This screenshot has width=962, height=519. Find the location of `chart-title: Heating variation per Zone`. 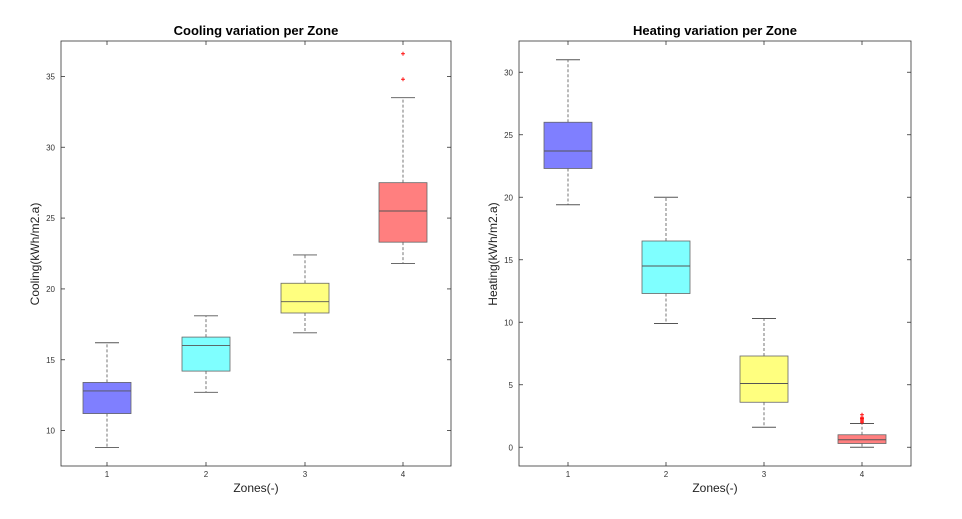

chart-title: Heating variation per Zone is located at coordinates (715, 30).